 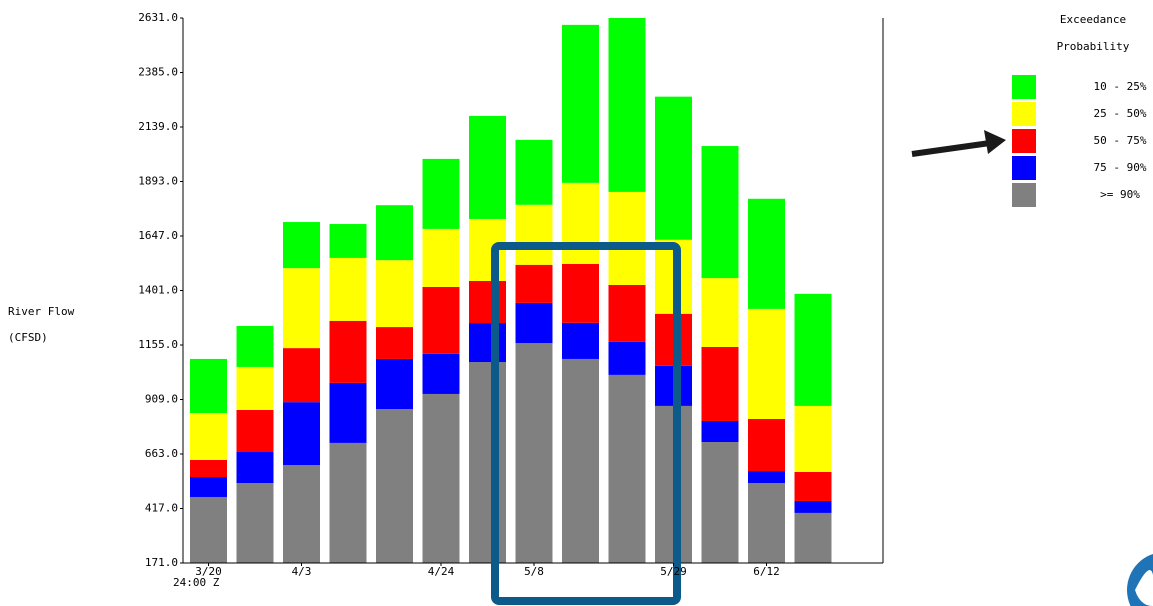 What do you see at coordinates (41, 311) in the screenshot?
I see `y-axis-label: River Flow` at bounding box center [41, 311].